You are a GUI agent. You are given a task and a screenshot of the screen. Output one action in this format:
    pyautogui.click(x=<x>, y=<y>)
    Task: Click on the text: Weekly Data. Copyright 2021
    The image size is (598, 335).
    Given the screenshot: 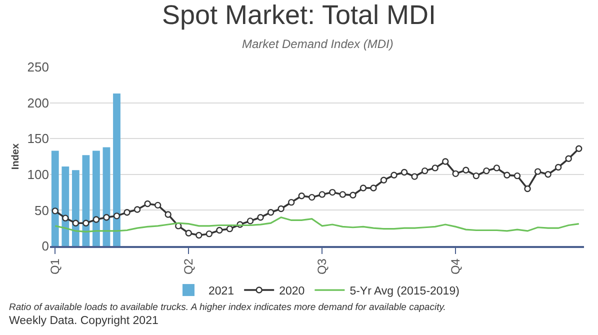 What is the action you would take?
    pyautogui.click(x=83, y=321)
    